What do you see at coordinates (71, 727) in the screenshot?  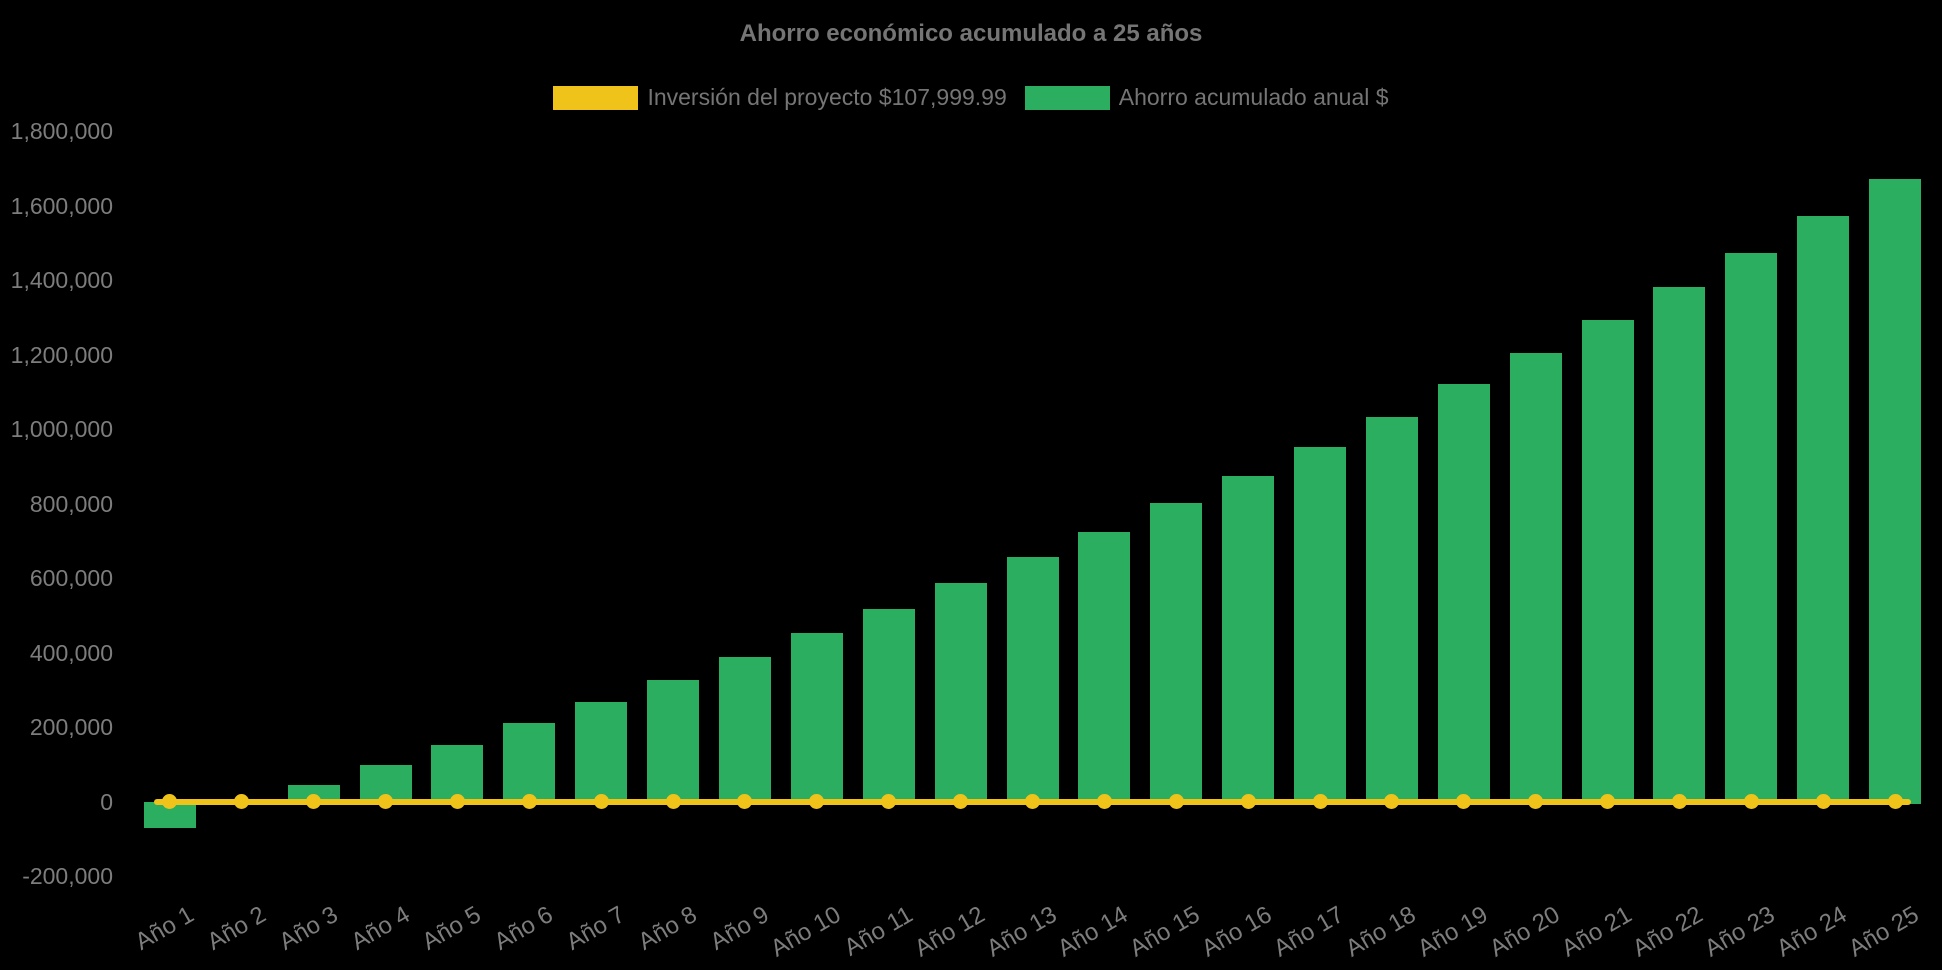 I see `y-axis-tick-label: 200,000` at bounding box center [71, 727].